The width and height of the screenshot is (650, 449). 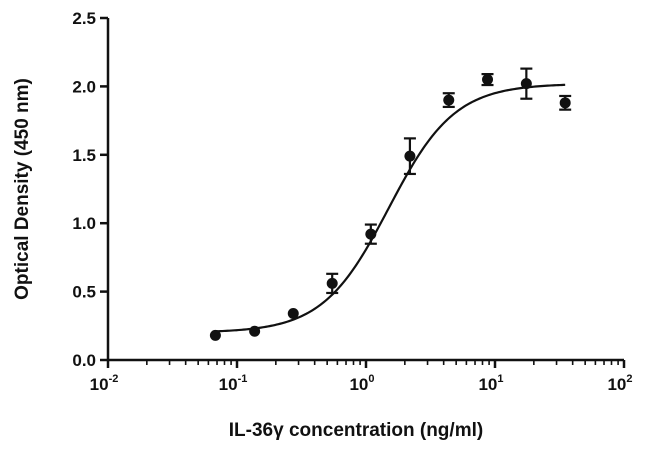 What do you see at coordinates (22, 189) in the screenshot?
I see `y-axis-title: Optical Density (450 nm)` at bounding box center [22, 189].